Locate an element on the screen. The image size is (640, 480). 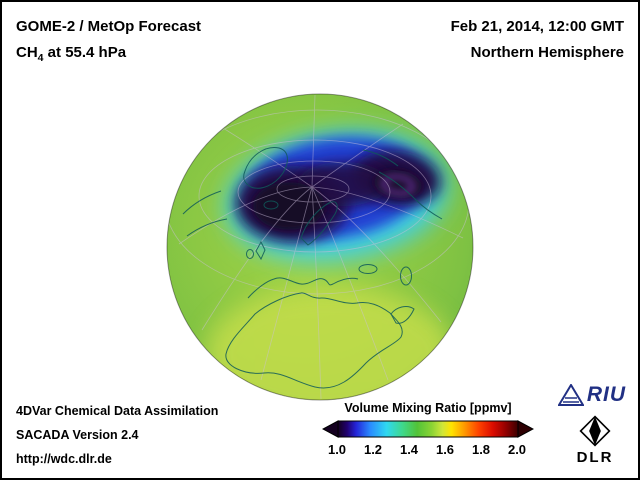
product-title: GOME-2 / MetOp Forecast is located at coordinates (109, 26).